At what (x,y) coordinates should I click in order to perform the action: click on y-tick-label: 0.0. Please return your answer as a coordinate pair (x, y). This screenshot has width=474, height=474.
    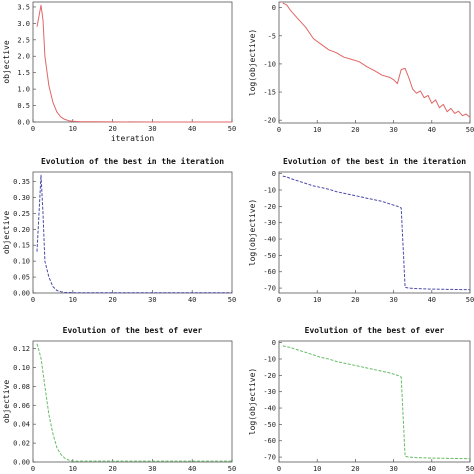
    Looking at the image, I should click on (23, 123).